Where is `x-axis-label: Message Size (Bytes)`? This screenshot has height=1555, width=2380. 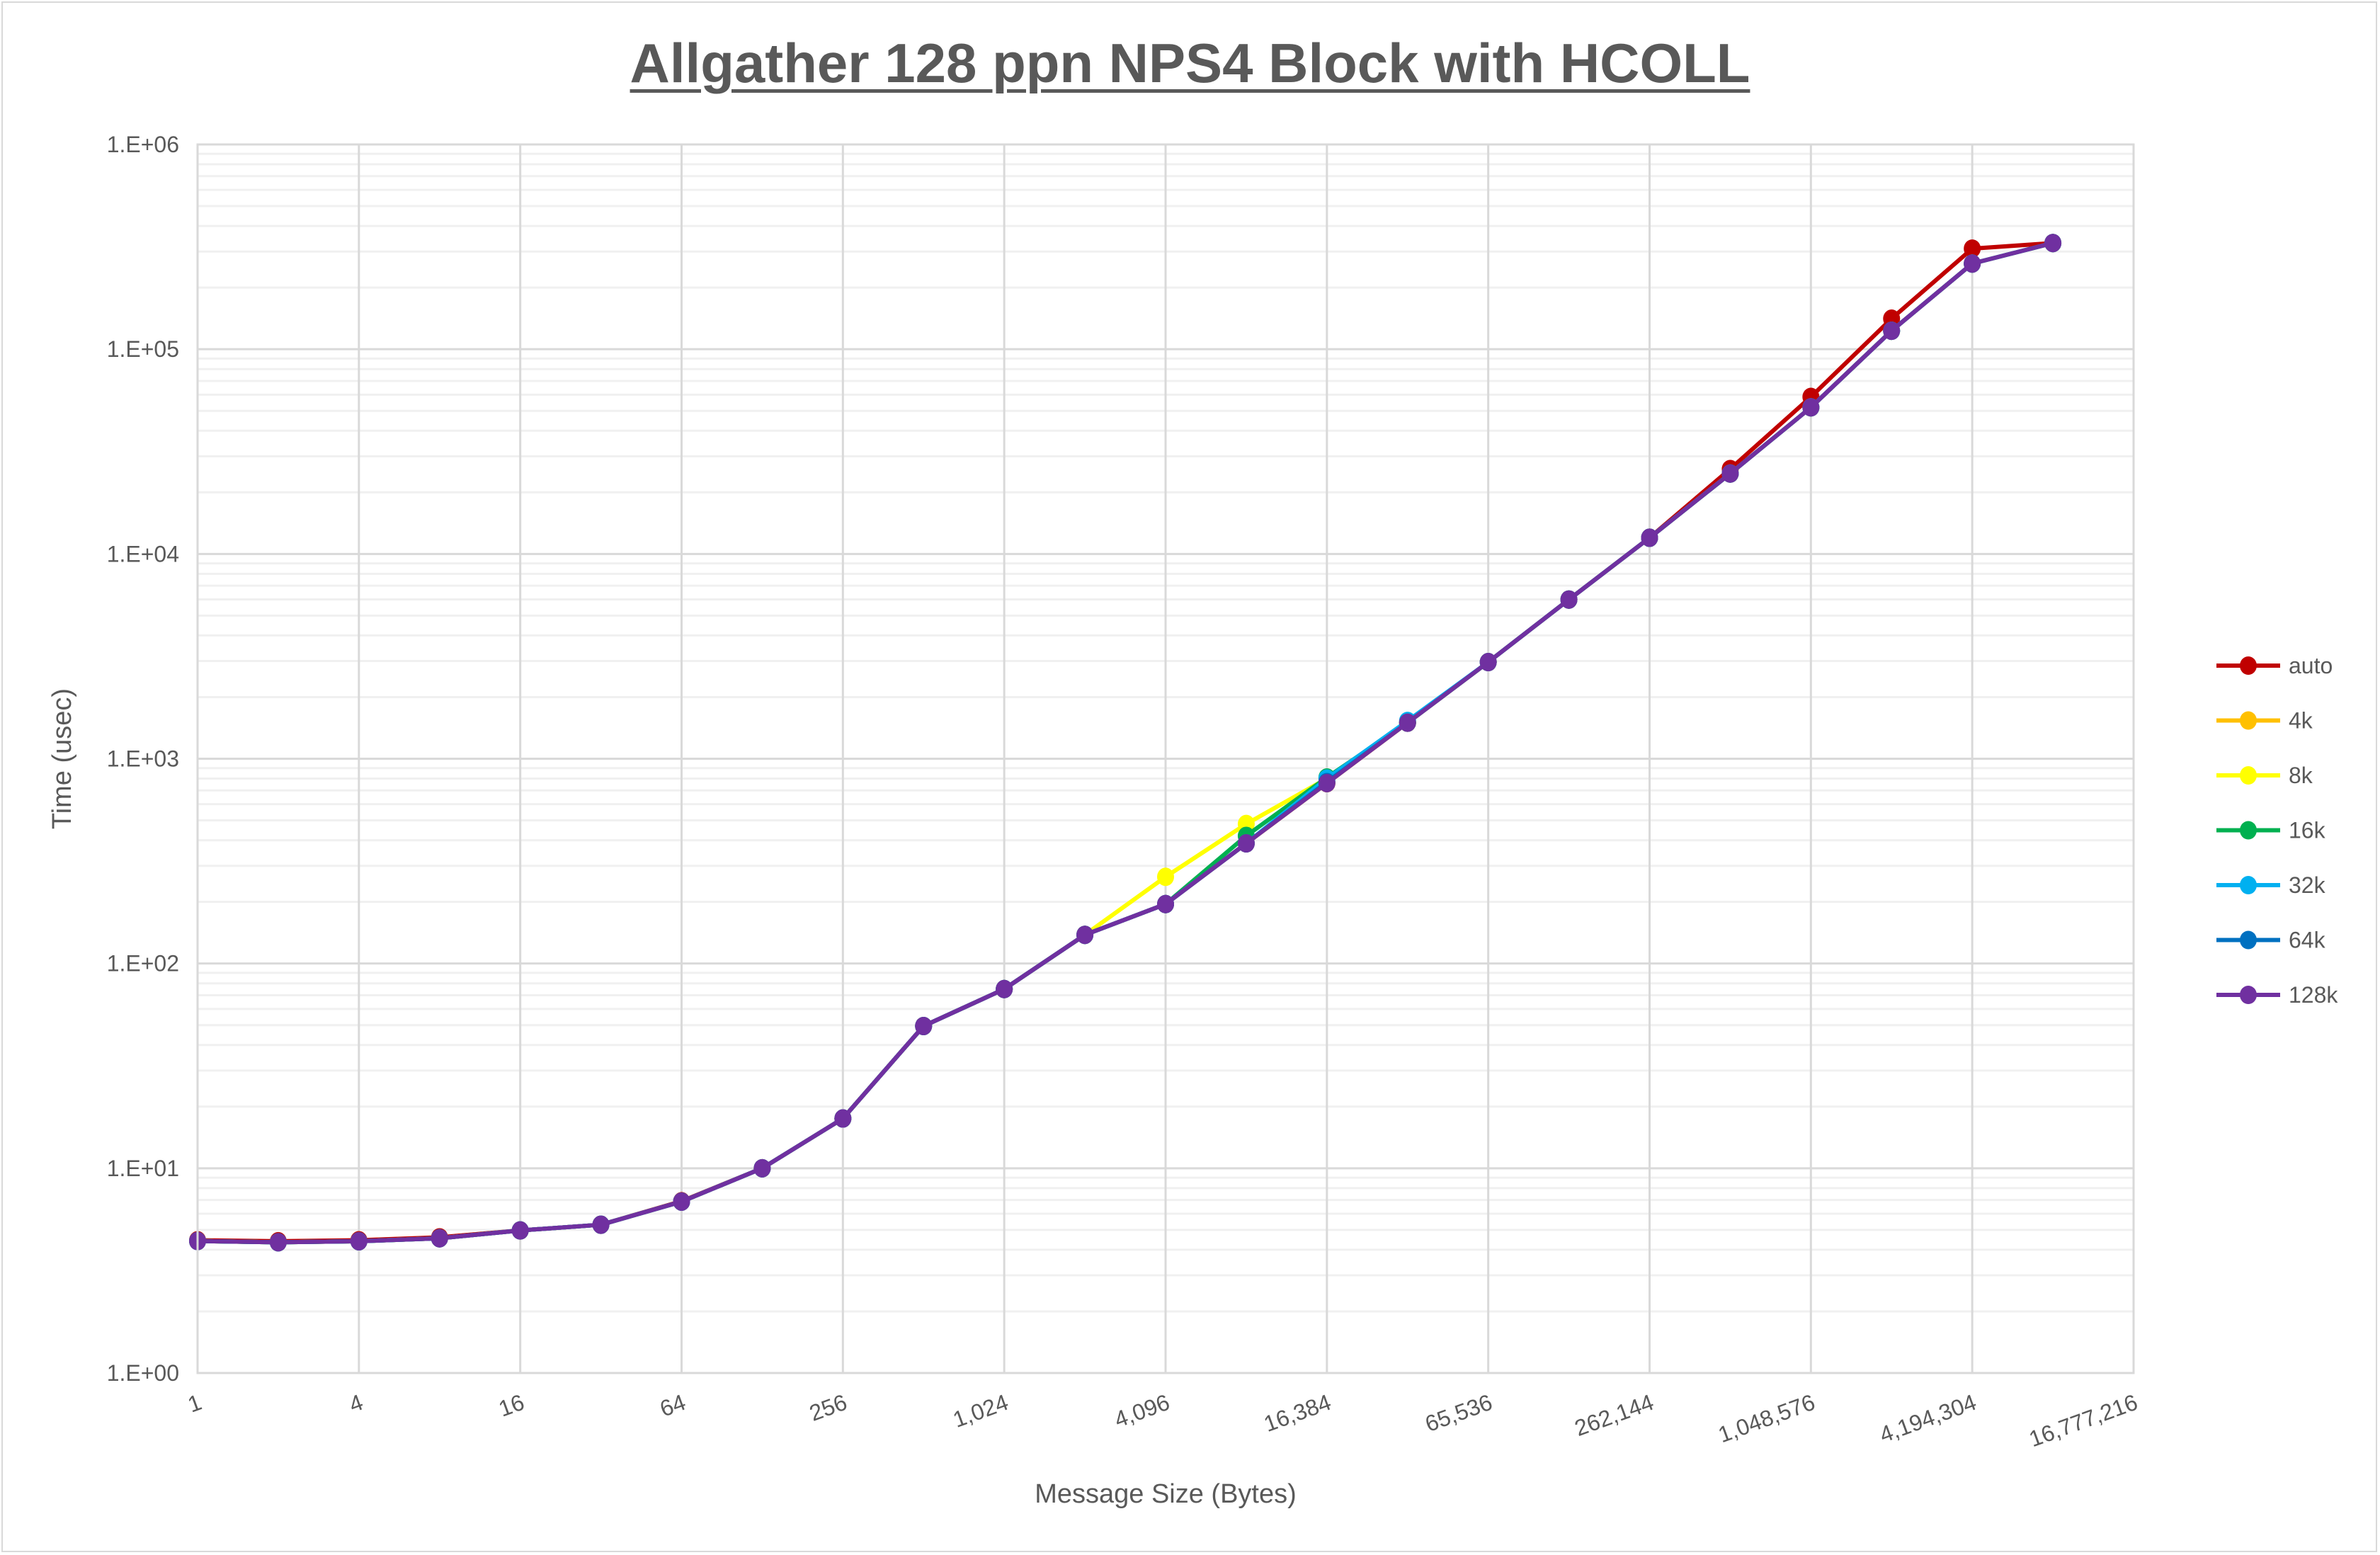 x-axis-label: Message Size (Bytes) is located at coordinates (1166, 1494).